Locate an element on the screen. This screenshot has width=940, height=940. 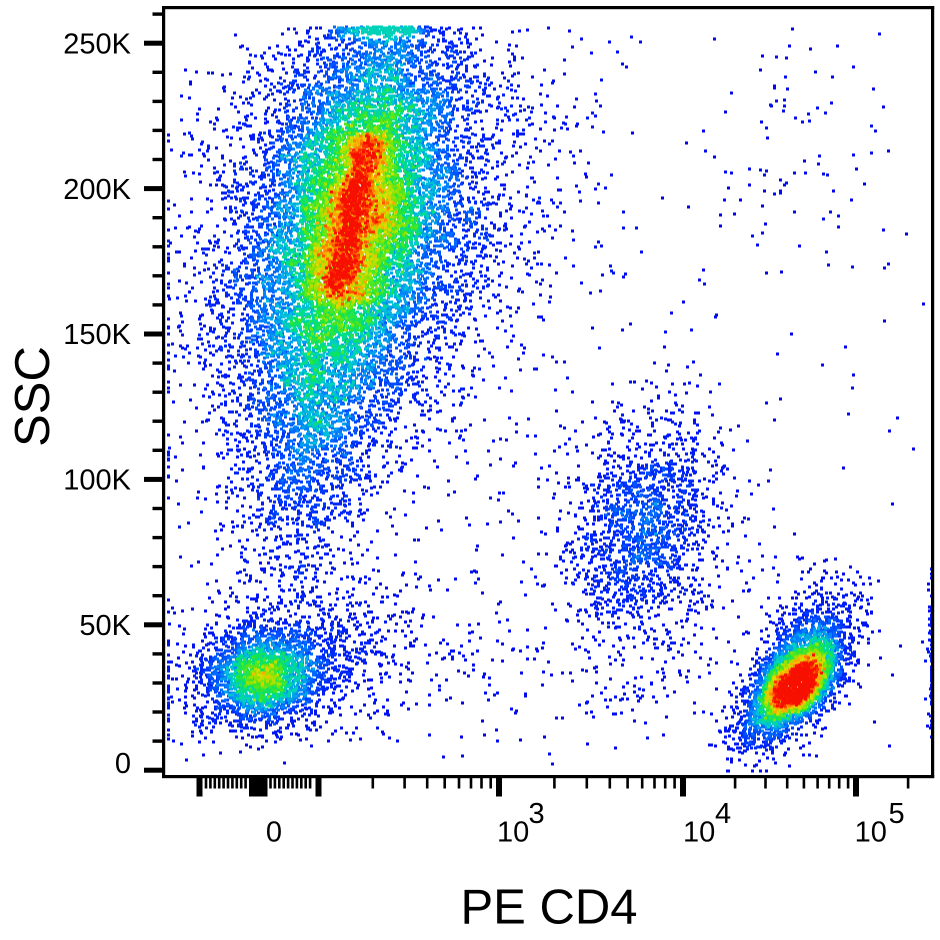
svg-text: 50K is located at coordinates (105, 626).